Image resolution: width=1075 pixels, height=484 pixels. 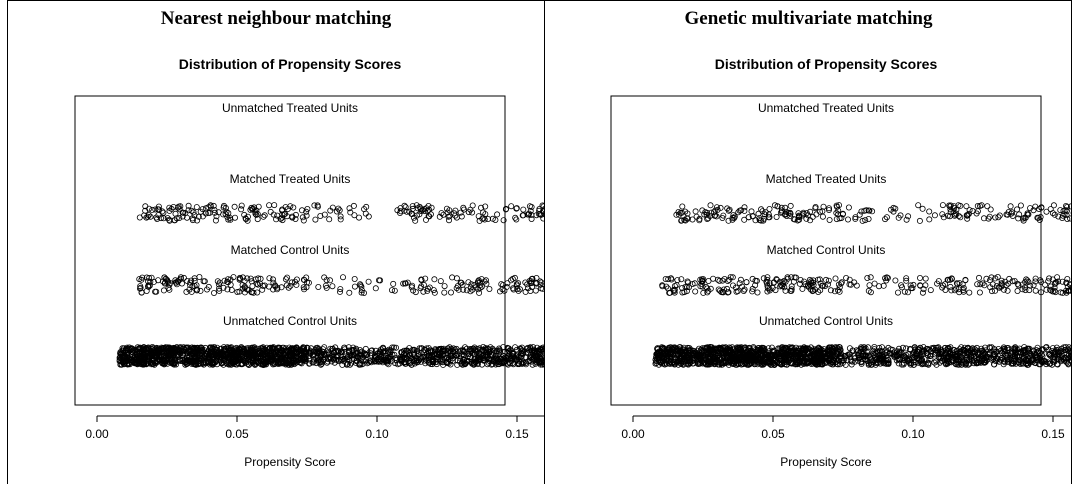 What do you see at coordinates (290, 179) in the screenshot?
I see `group-label: Matched Treated Units` at bounding box center [290, 179].